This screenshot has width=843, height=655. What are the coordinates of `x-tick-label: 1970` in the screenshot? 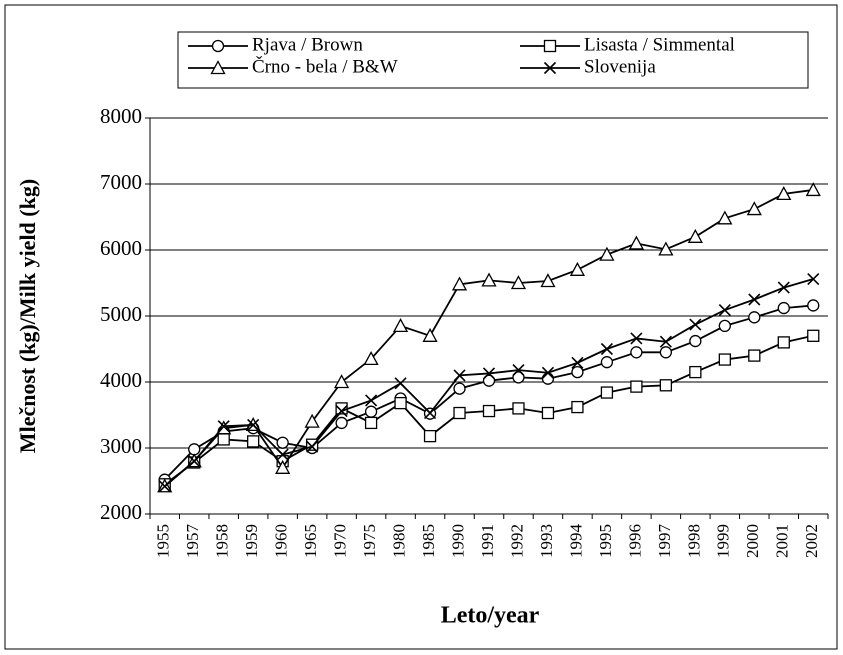 It's located at (340, 541).